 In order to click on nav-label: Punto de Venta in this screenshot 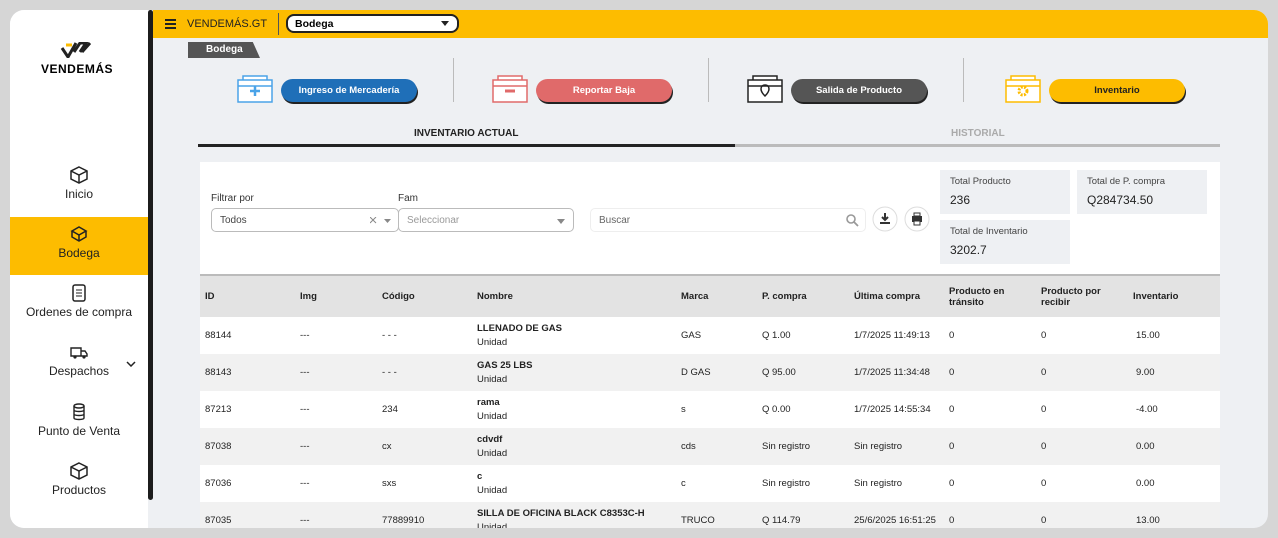, I will do `click(79, 431)`.